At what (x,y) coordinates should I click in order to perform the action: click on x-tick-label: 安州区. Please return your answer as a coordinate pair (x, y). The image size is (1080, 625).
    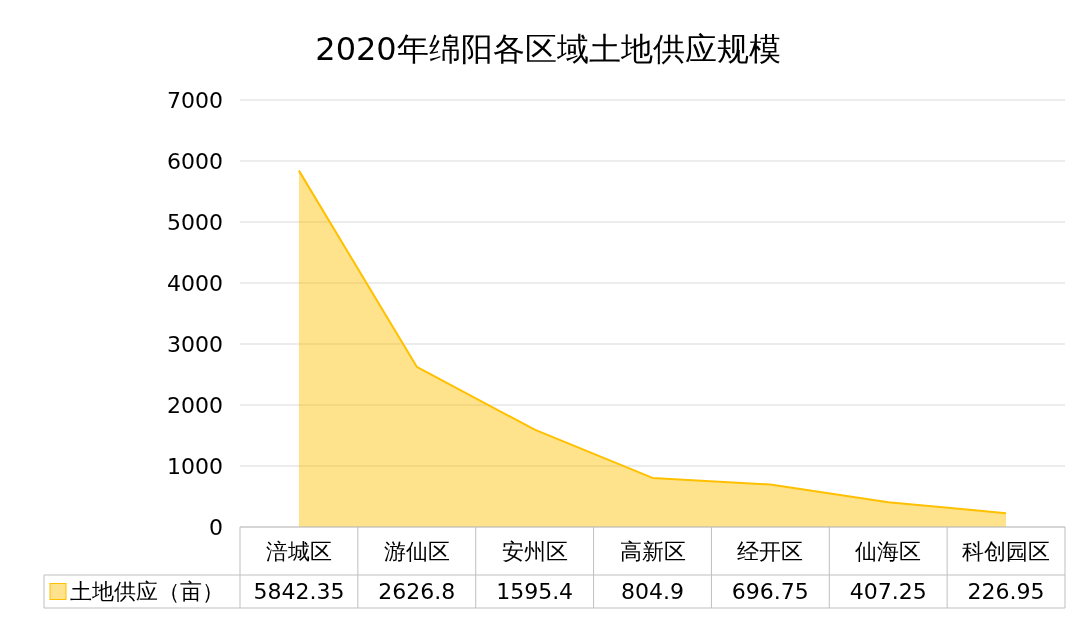
    Looking at the image, I should click on (534, 551).